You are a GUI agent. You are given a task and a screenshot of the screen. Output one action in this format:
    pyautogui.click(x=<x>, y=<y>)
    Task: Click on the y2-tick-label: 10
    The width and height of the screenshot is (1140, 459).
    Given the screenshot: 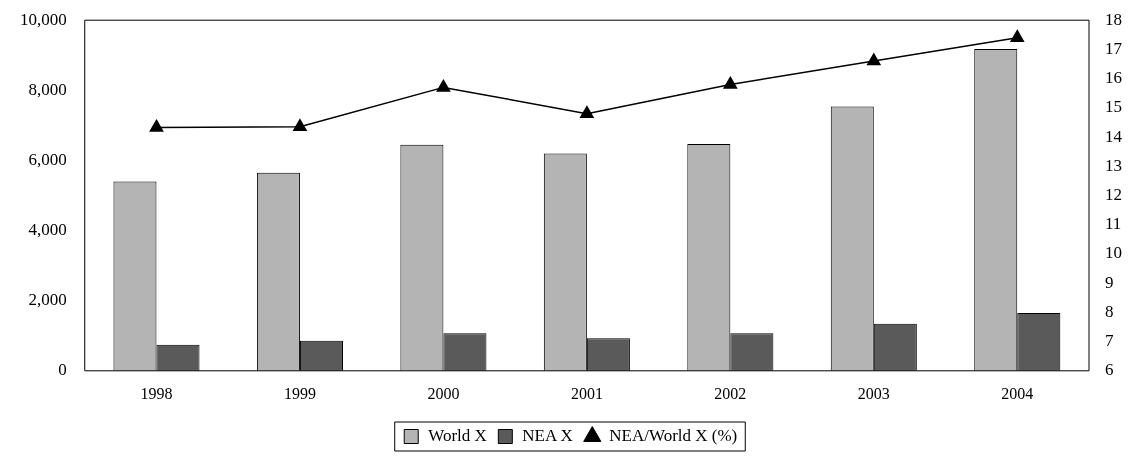 What is the action you would take?
    pyautogui.click(x=1113, y=253)
    